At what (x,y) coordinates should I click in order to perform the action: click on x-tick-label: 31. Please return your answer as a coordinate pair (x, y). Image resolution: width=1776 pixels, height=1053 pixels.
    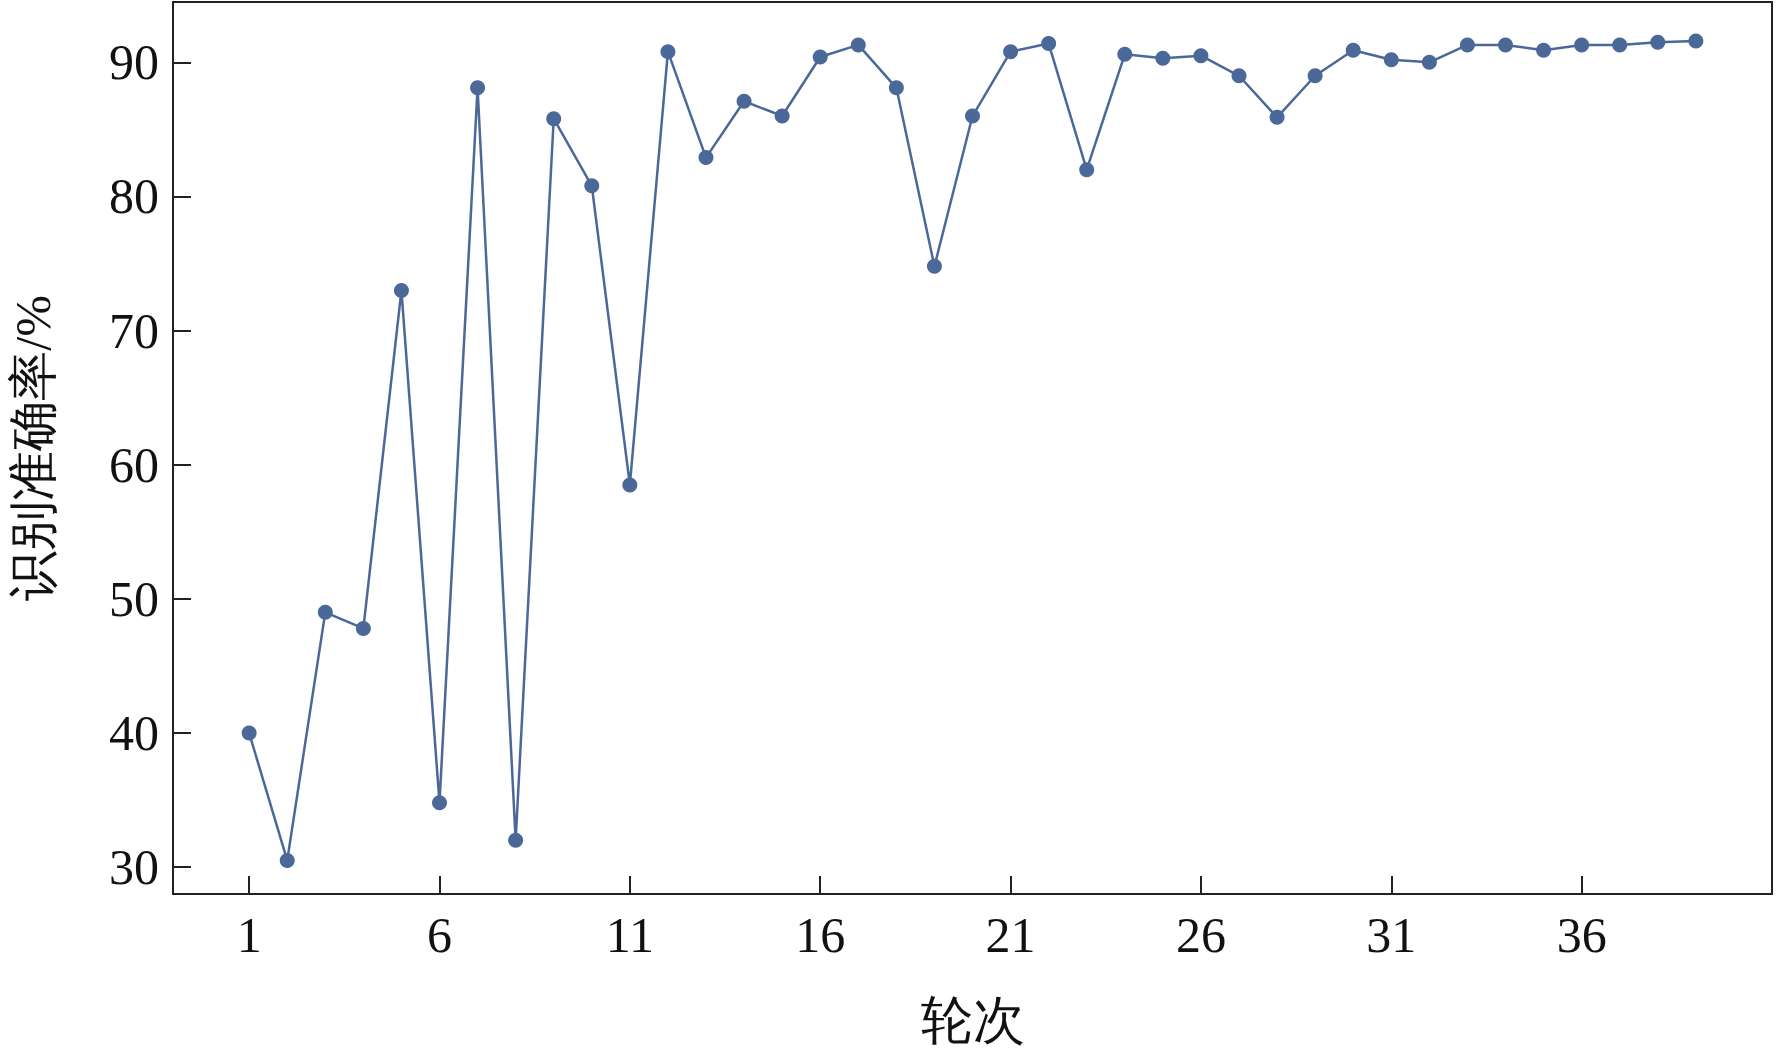
    Looking at the image, I should click on (1391, 935).